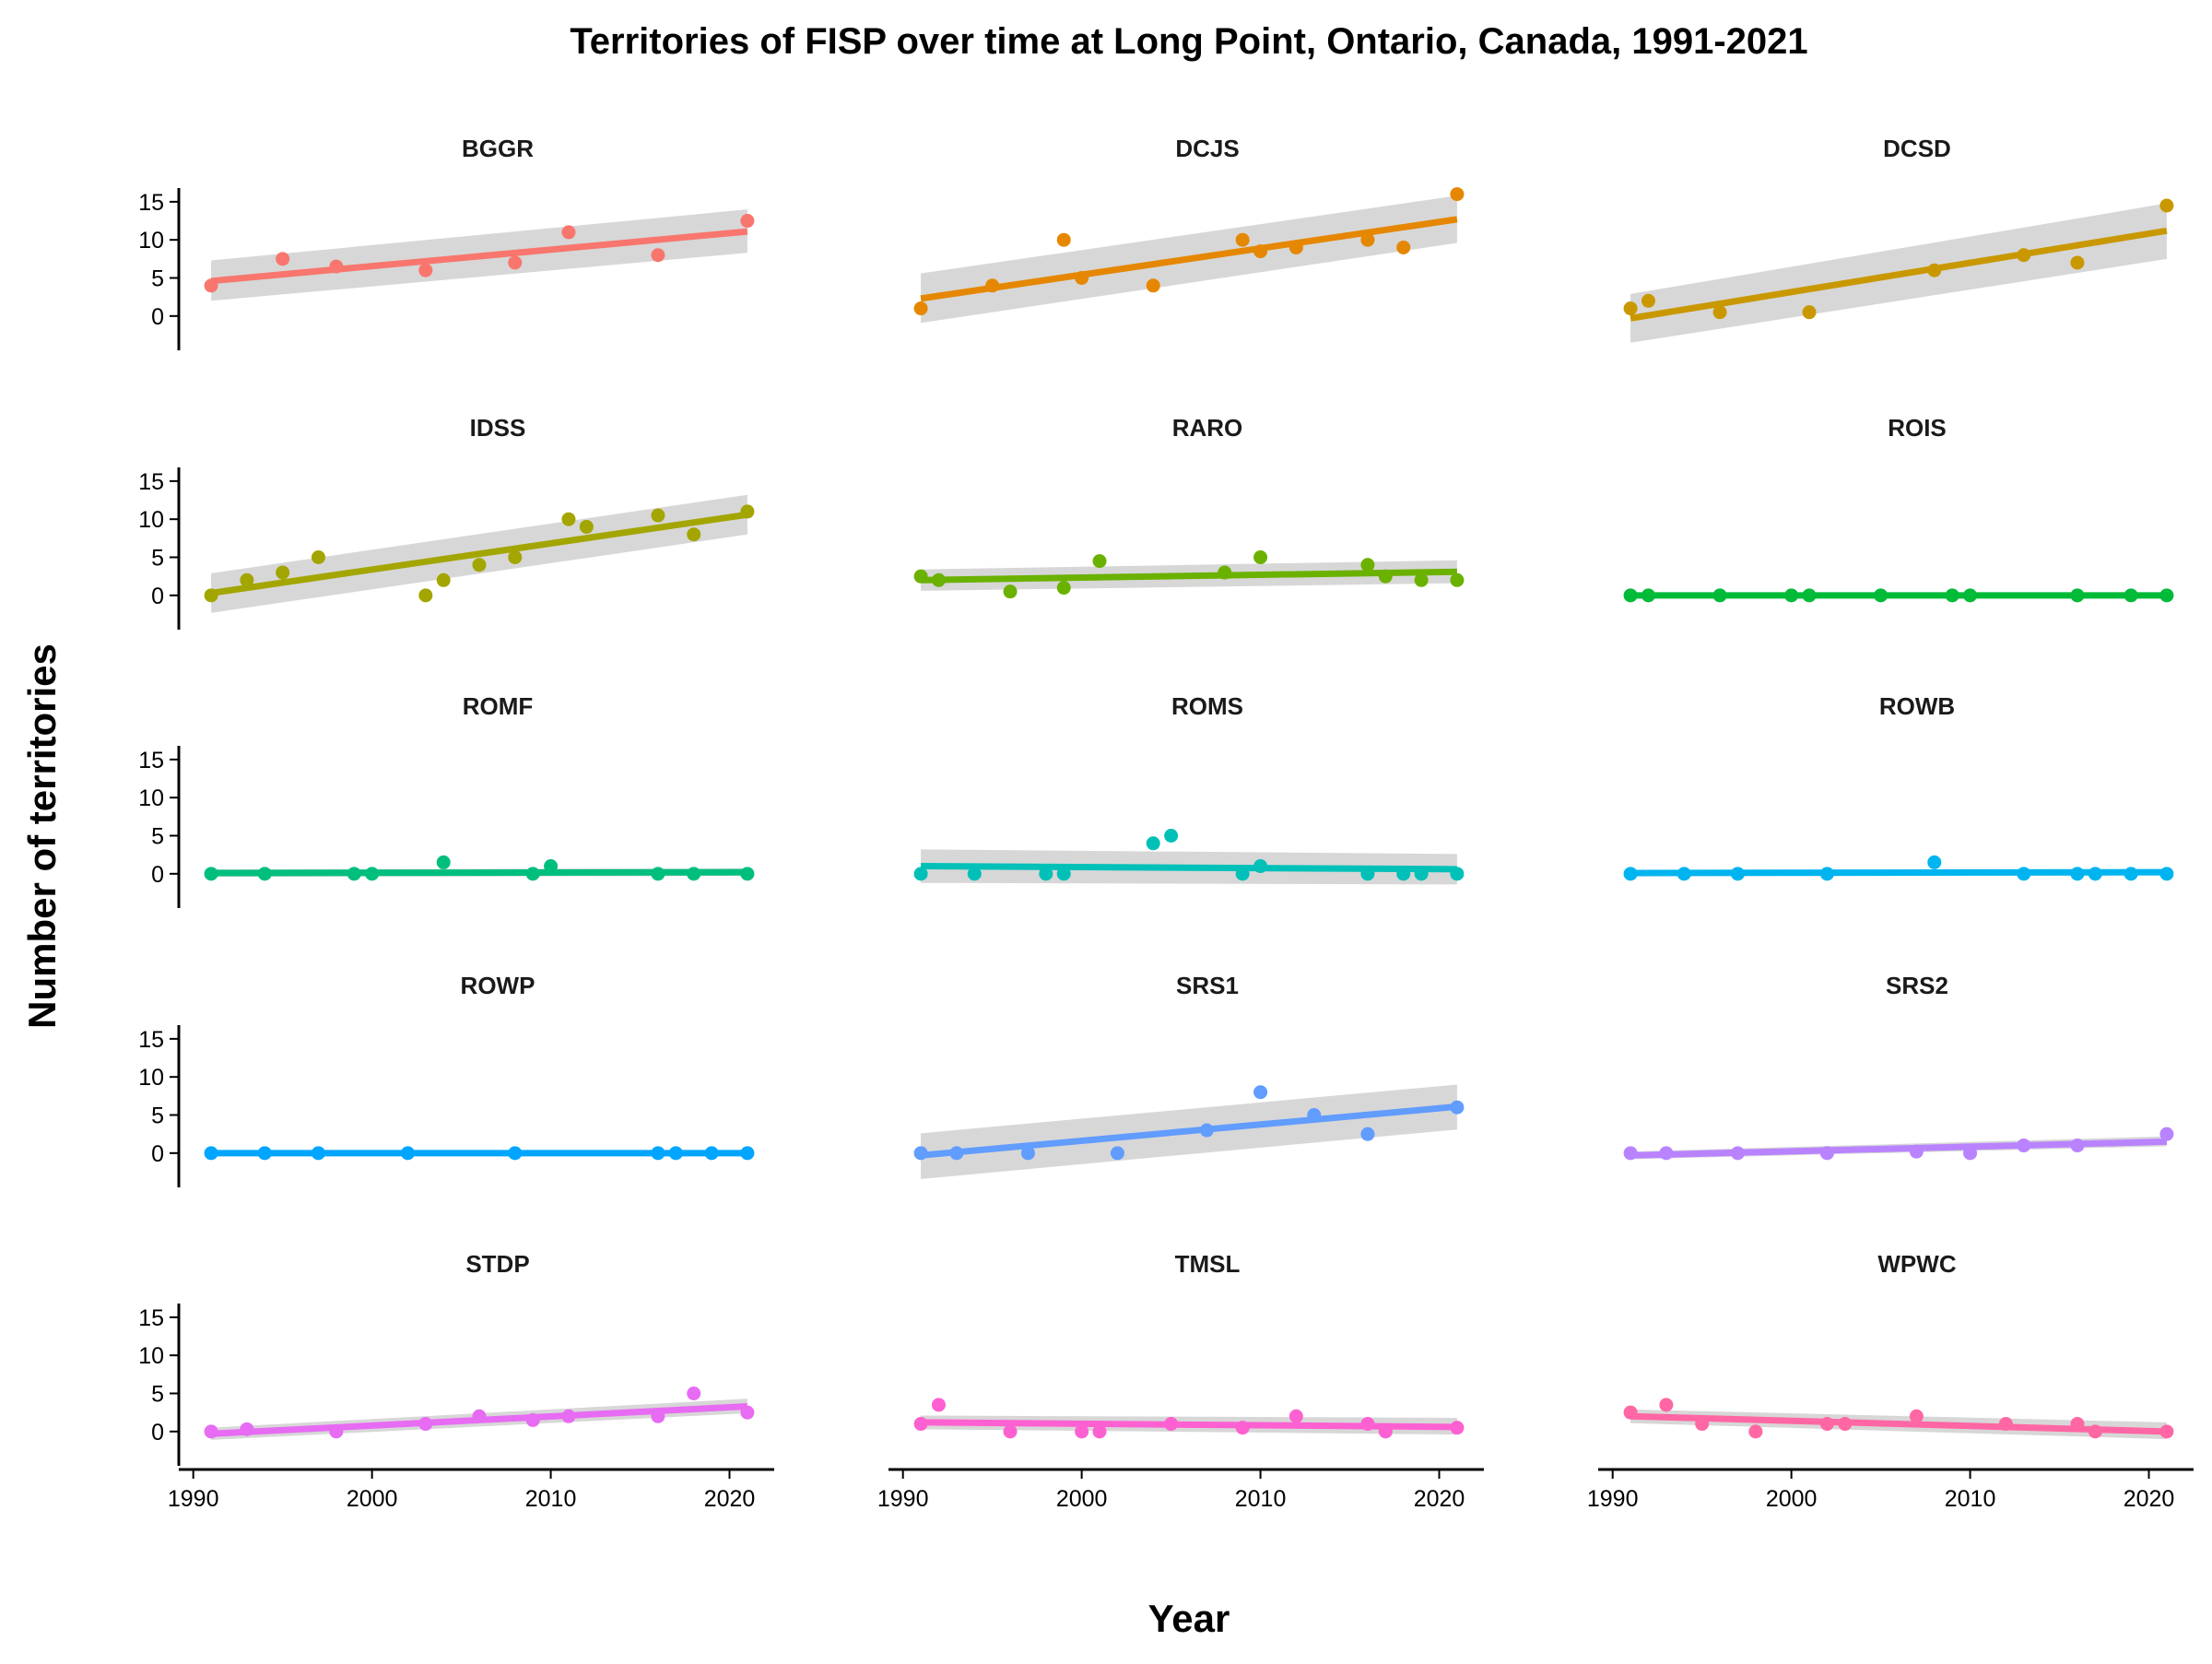 The image size is (2212, 1664). Describe the element at coordinates (1207, 706) in the screenshot. I see `facet-label: ROMS` at that location.